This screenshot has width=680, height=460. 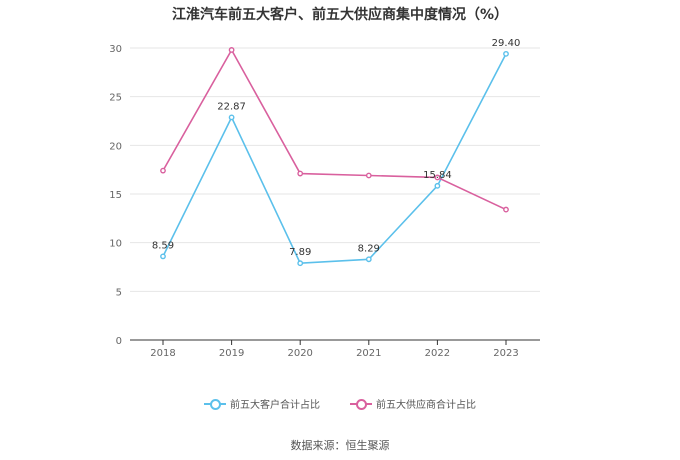 I want to click on y-tick-label: 20, so click(x=115, y=146).